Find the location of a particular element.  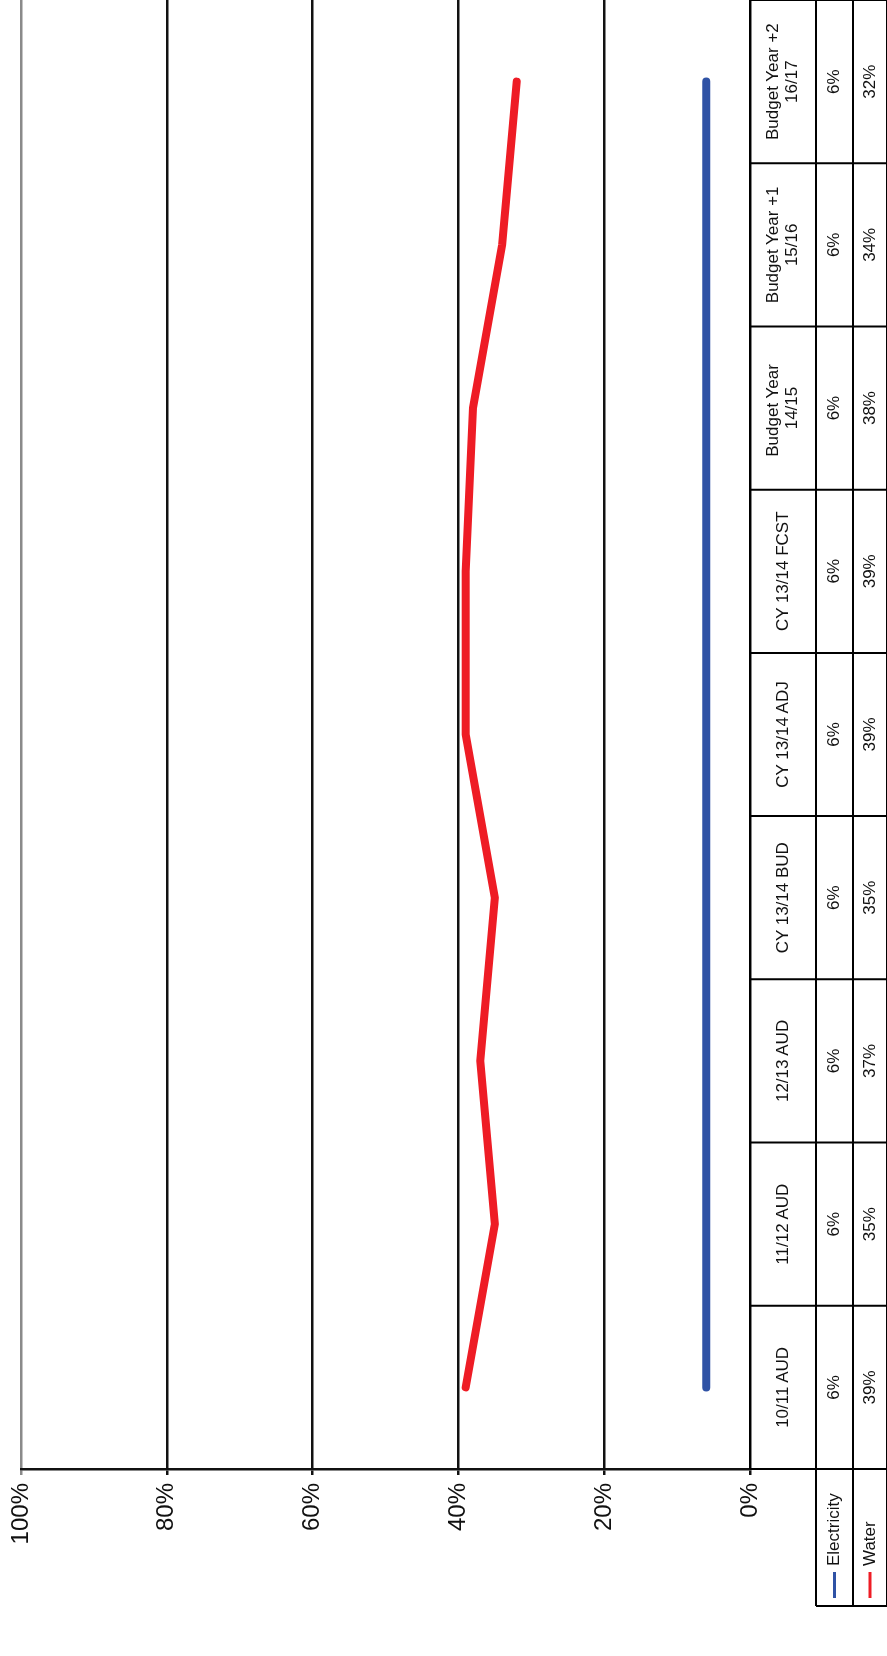

y-tick-label: Budget Year 14/15 is located at coordinates (782, 408).